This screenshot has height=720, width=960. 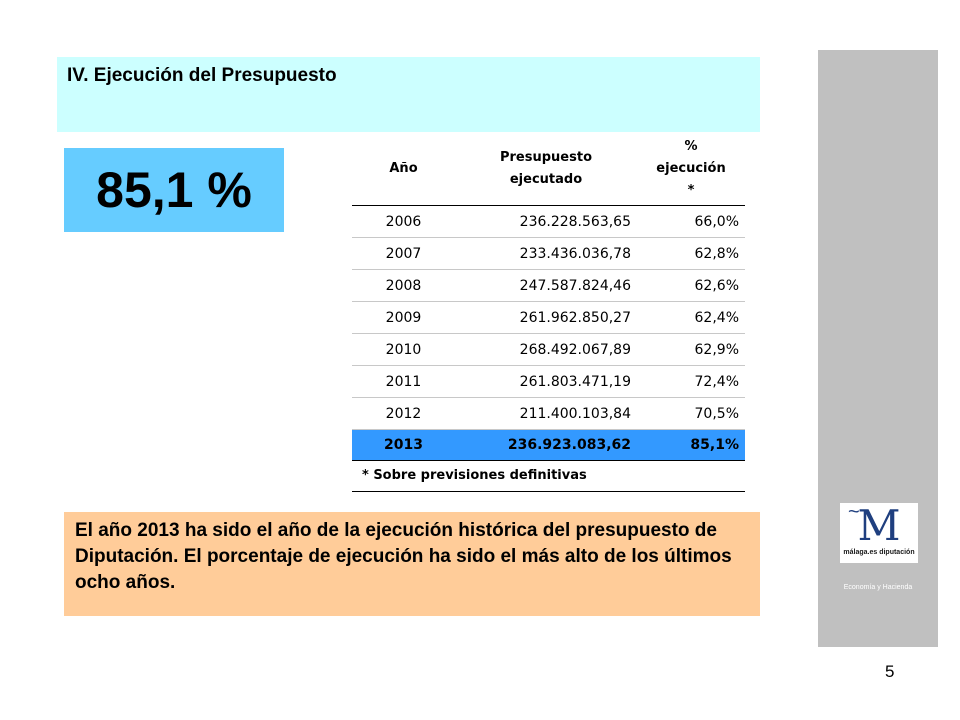 I want to click on table-footnote: * Sobre previsiones definitivas, so click(x=548, y=476).